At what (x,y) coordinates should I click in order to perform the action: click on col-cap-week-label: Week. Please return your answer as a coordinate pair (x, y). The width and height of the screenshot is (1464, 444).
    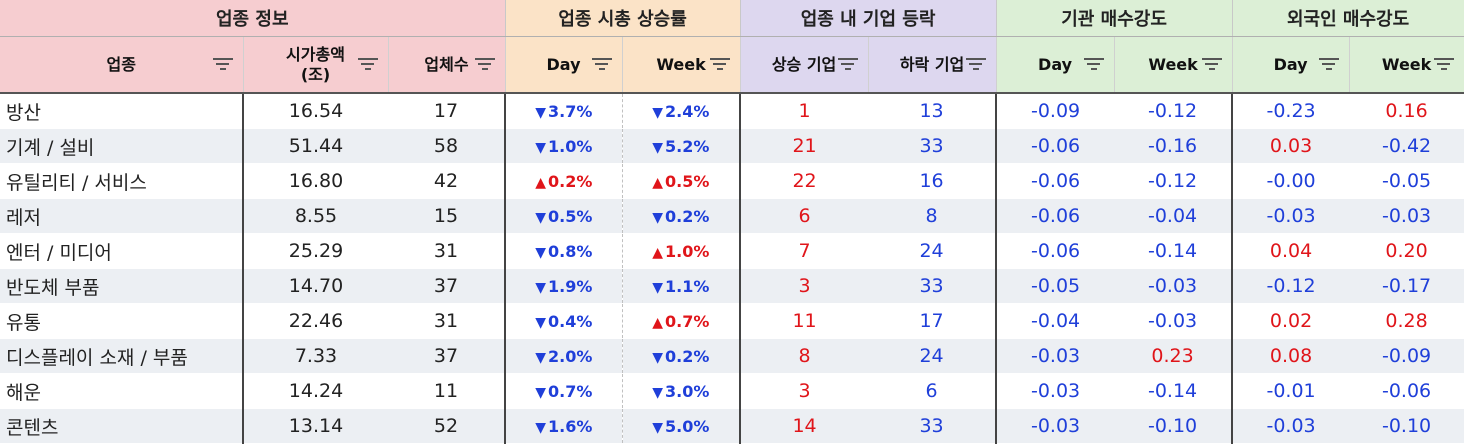
    Looking at the image, I should click on (681, 64).